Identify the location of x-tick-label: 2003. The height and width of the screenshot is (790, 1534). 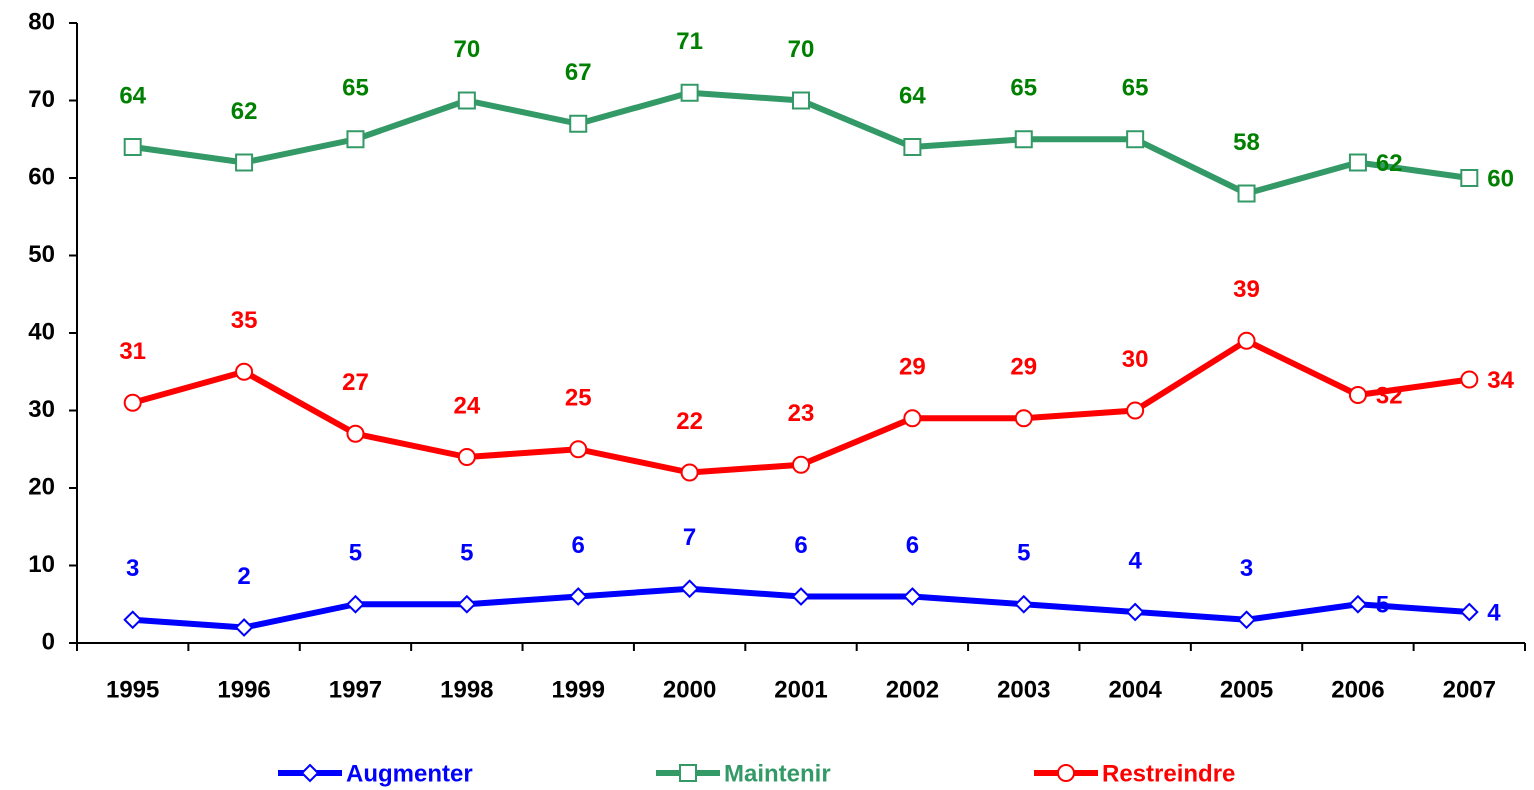
(1023, 689).